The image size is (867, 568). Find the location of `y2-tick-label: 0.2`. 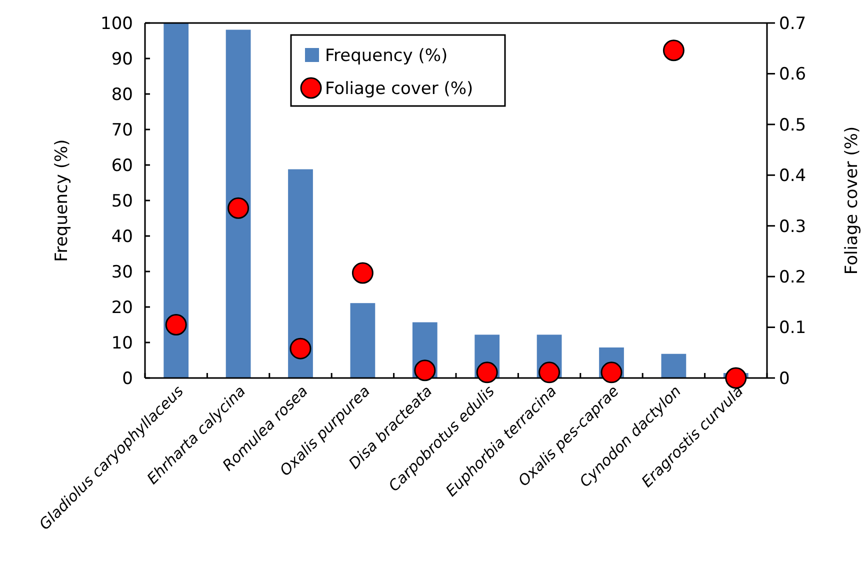

y2-tick-label: 0.2 is located at coordinates (792, 278).